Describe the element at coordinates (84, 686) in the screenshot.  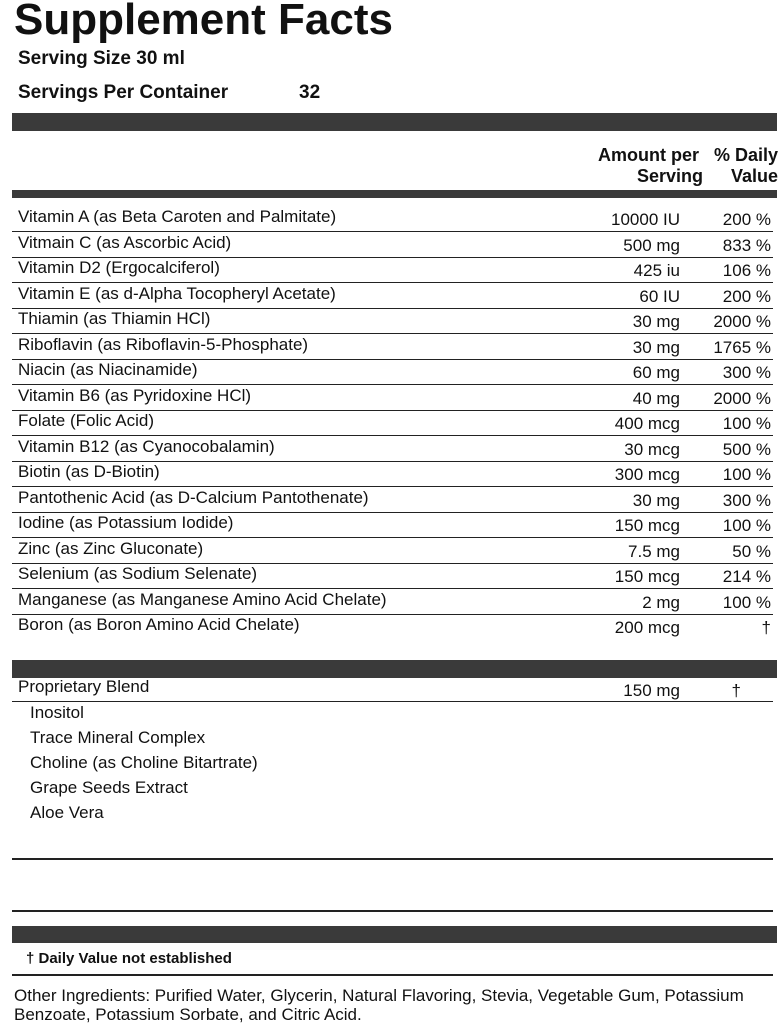
I see `blend-name: Proprietary Blend` at that location.